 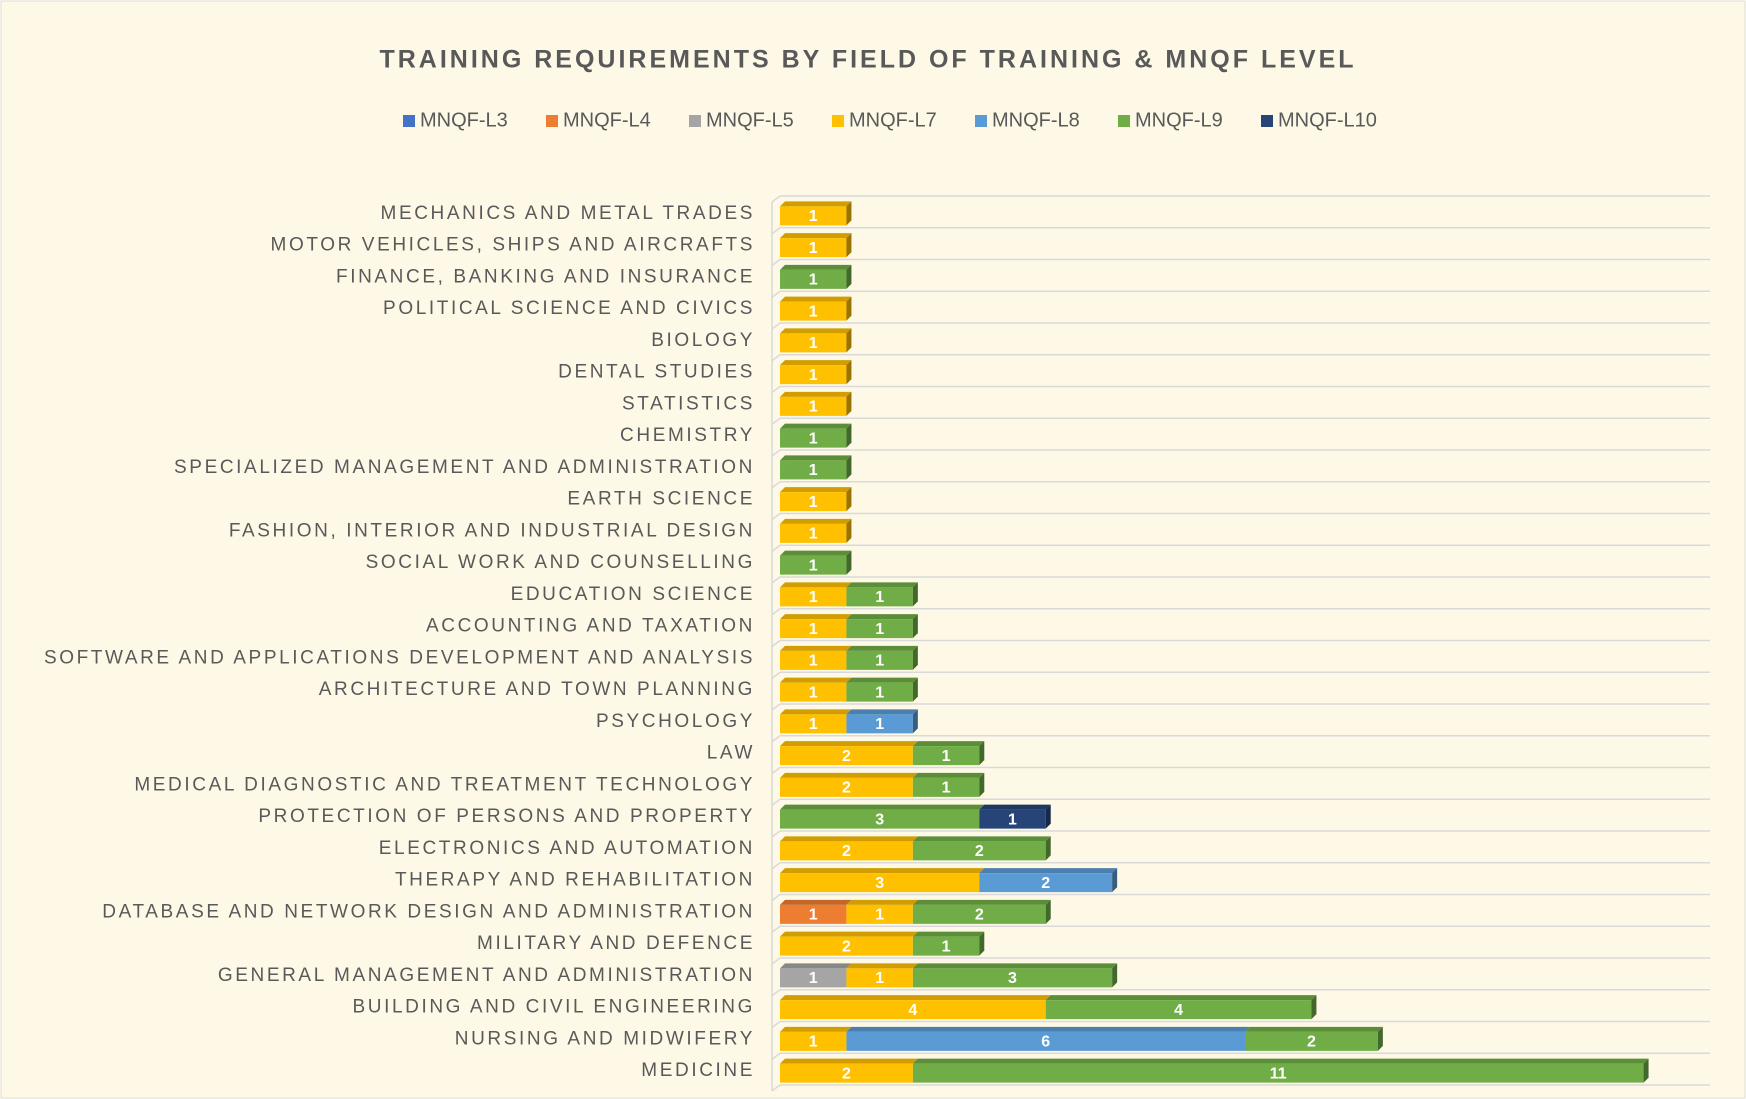 What do you see at coordinates (554, 1007) in the screenshot?
I see `category-label: BUILDING AND CIVIL ENGINEERING` at bounding box center [554, 1007].